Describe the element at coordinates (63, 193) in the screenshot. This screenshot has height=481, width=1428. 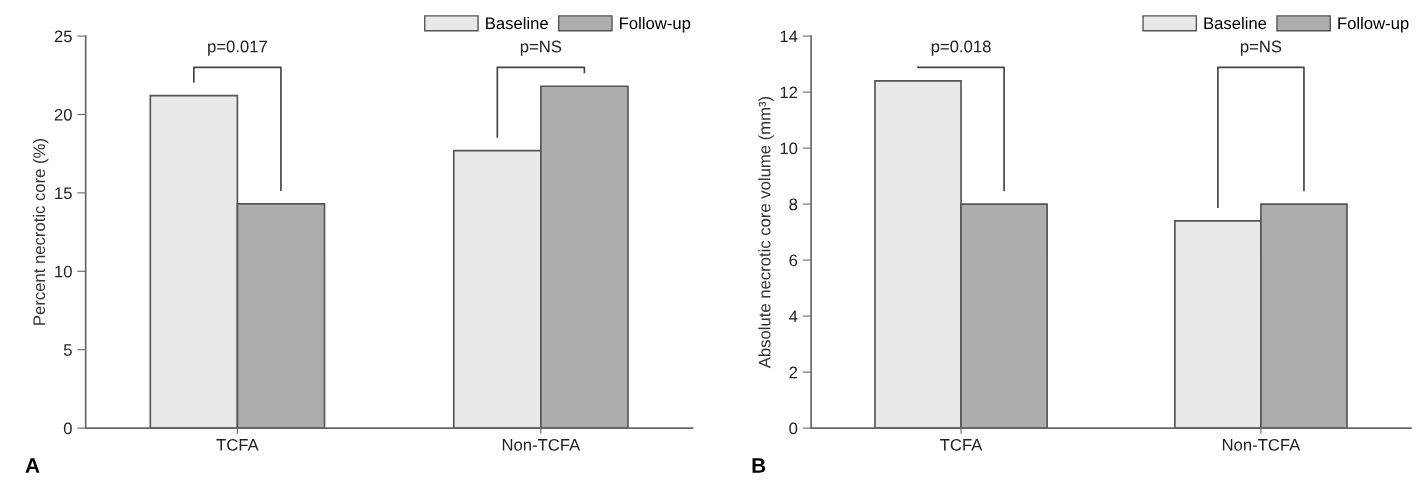
I see `y-tick-label: 15` at that location.